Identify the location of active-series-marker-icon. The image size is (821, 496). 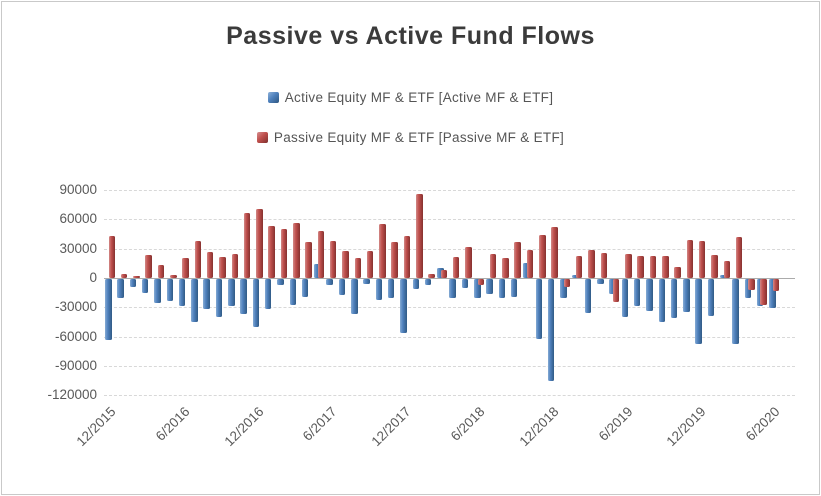
(273, 97).